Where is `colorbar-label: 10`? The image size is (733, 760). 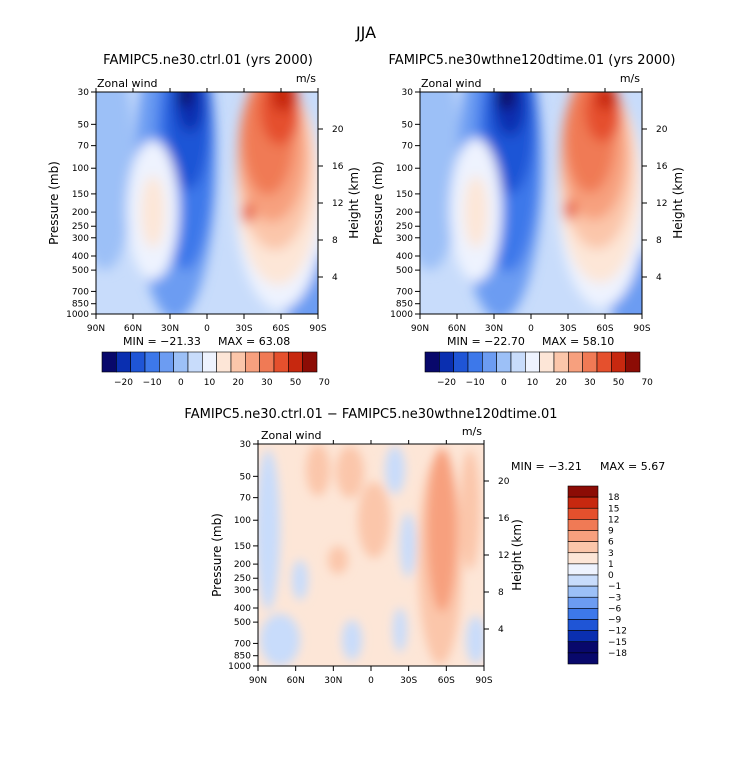 colorbar-label: 10 is located at coordinates (210, 383).